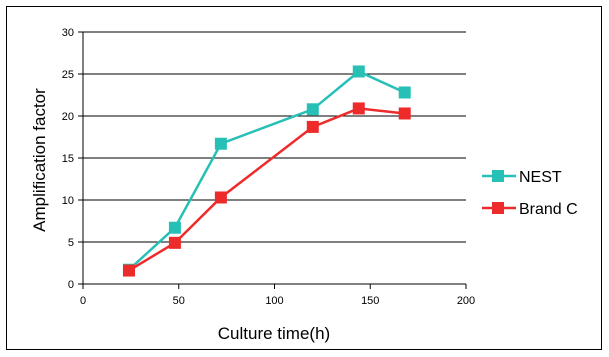 This screenshot has height=357, width=609. I want to click on y-tick-label: 20, so click(68, 117).